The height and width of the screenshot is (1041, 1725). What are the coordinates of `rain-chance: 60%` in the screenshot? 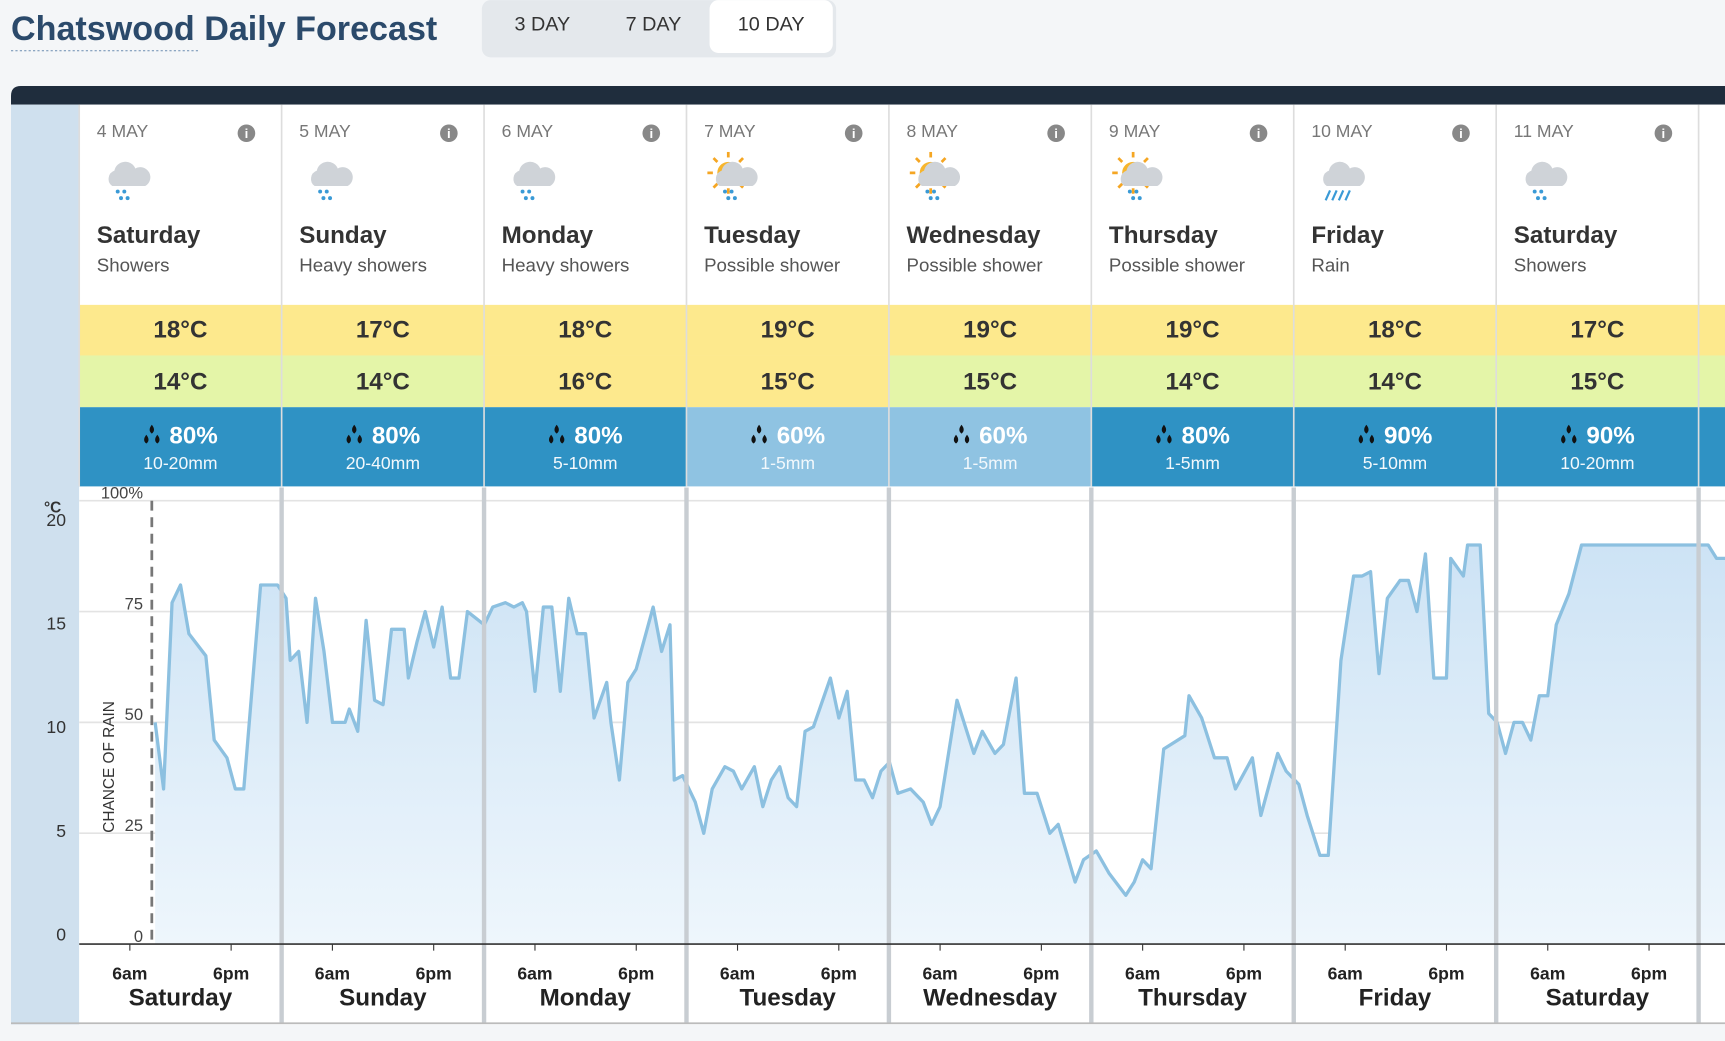 It's located at (801, 435).